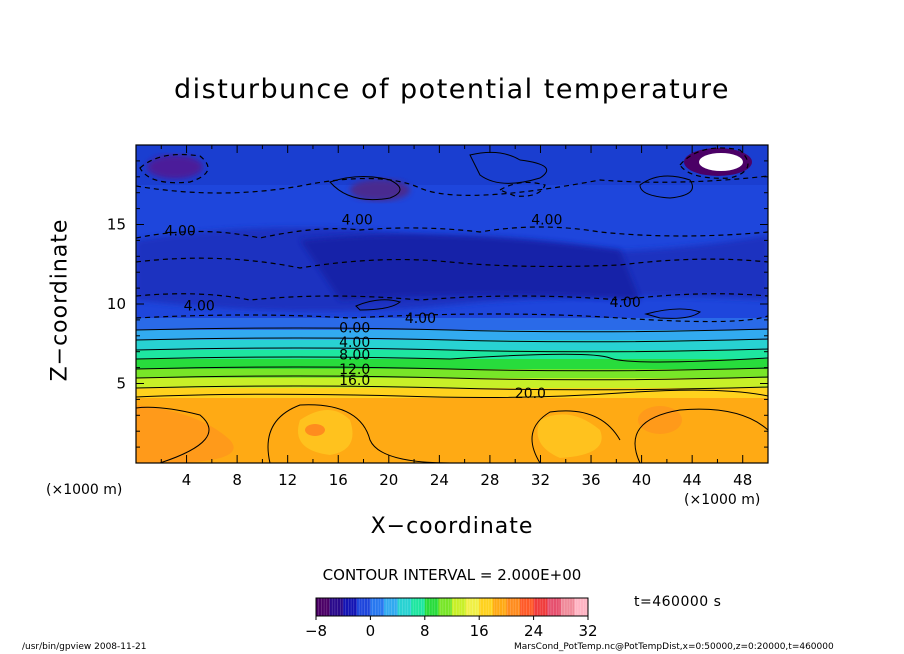 The height and width of the screenshot is (654, 904). What do you see at coordinates (116, 304) in the screenshot?
I see `y-tick-label: 10` at bounding box center [116, 304].